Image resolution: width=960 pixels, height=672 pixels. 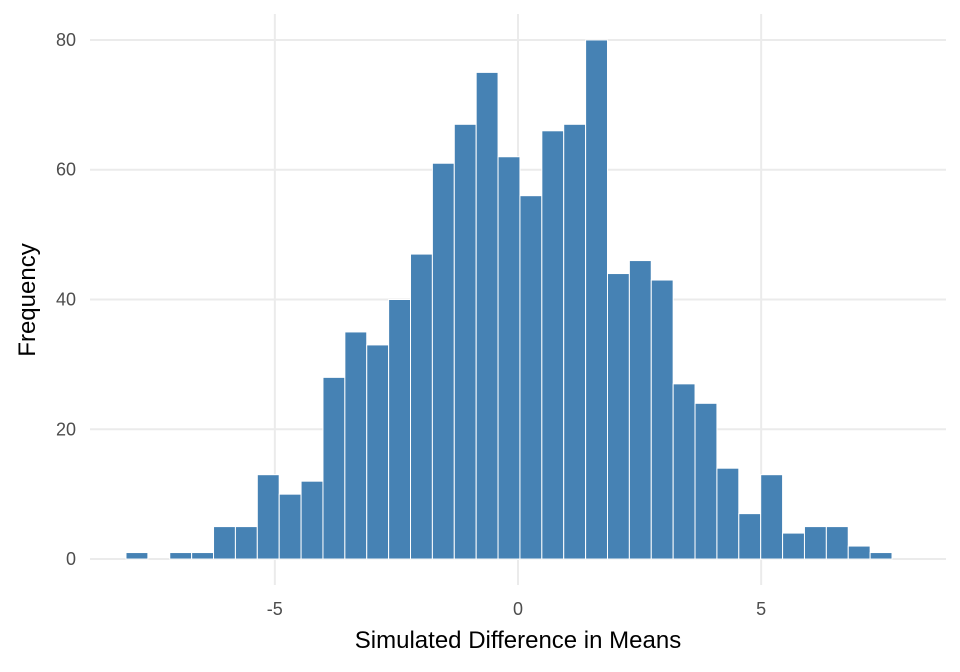 I want to click on x-tick-label-0: -5, so click(x=275, y=609).